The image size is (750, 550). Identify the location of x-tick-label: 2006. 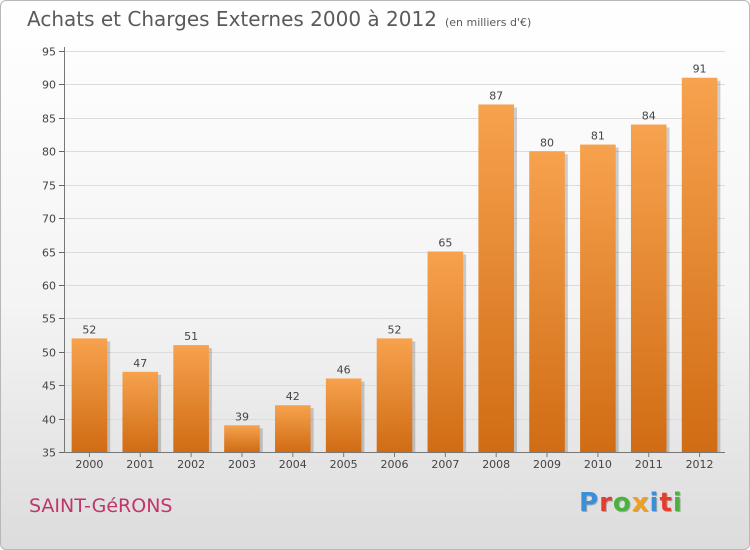
(395, 464).